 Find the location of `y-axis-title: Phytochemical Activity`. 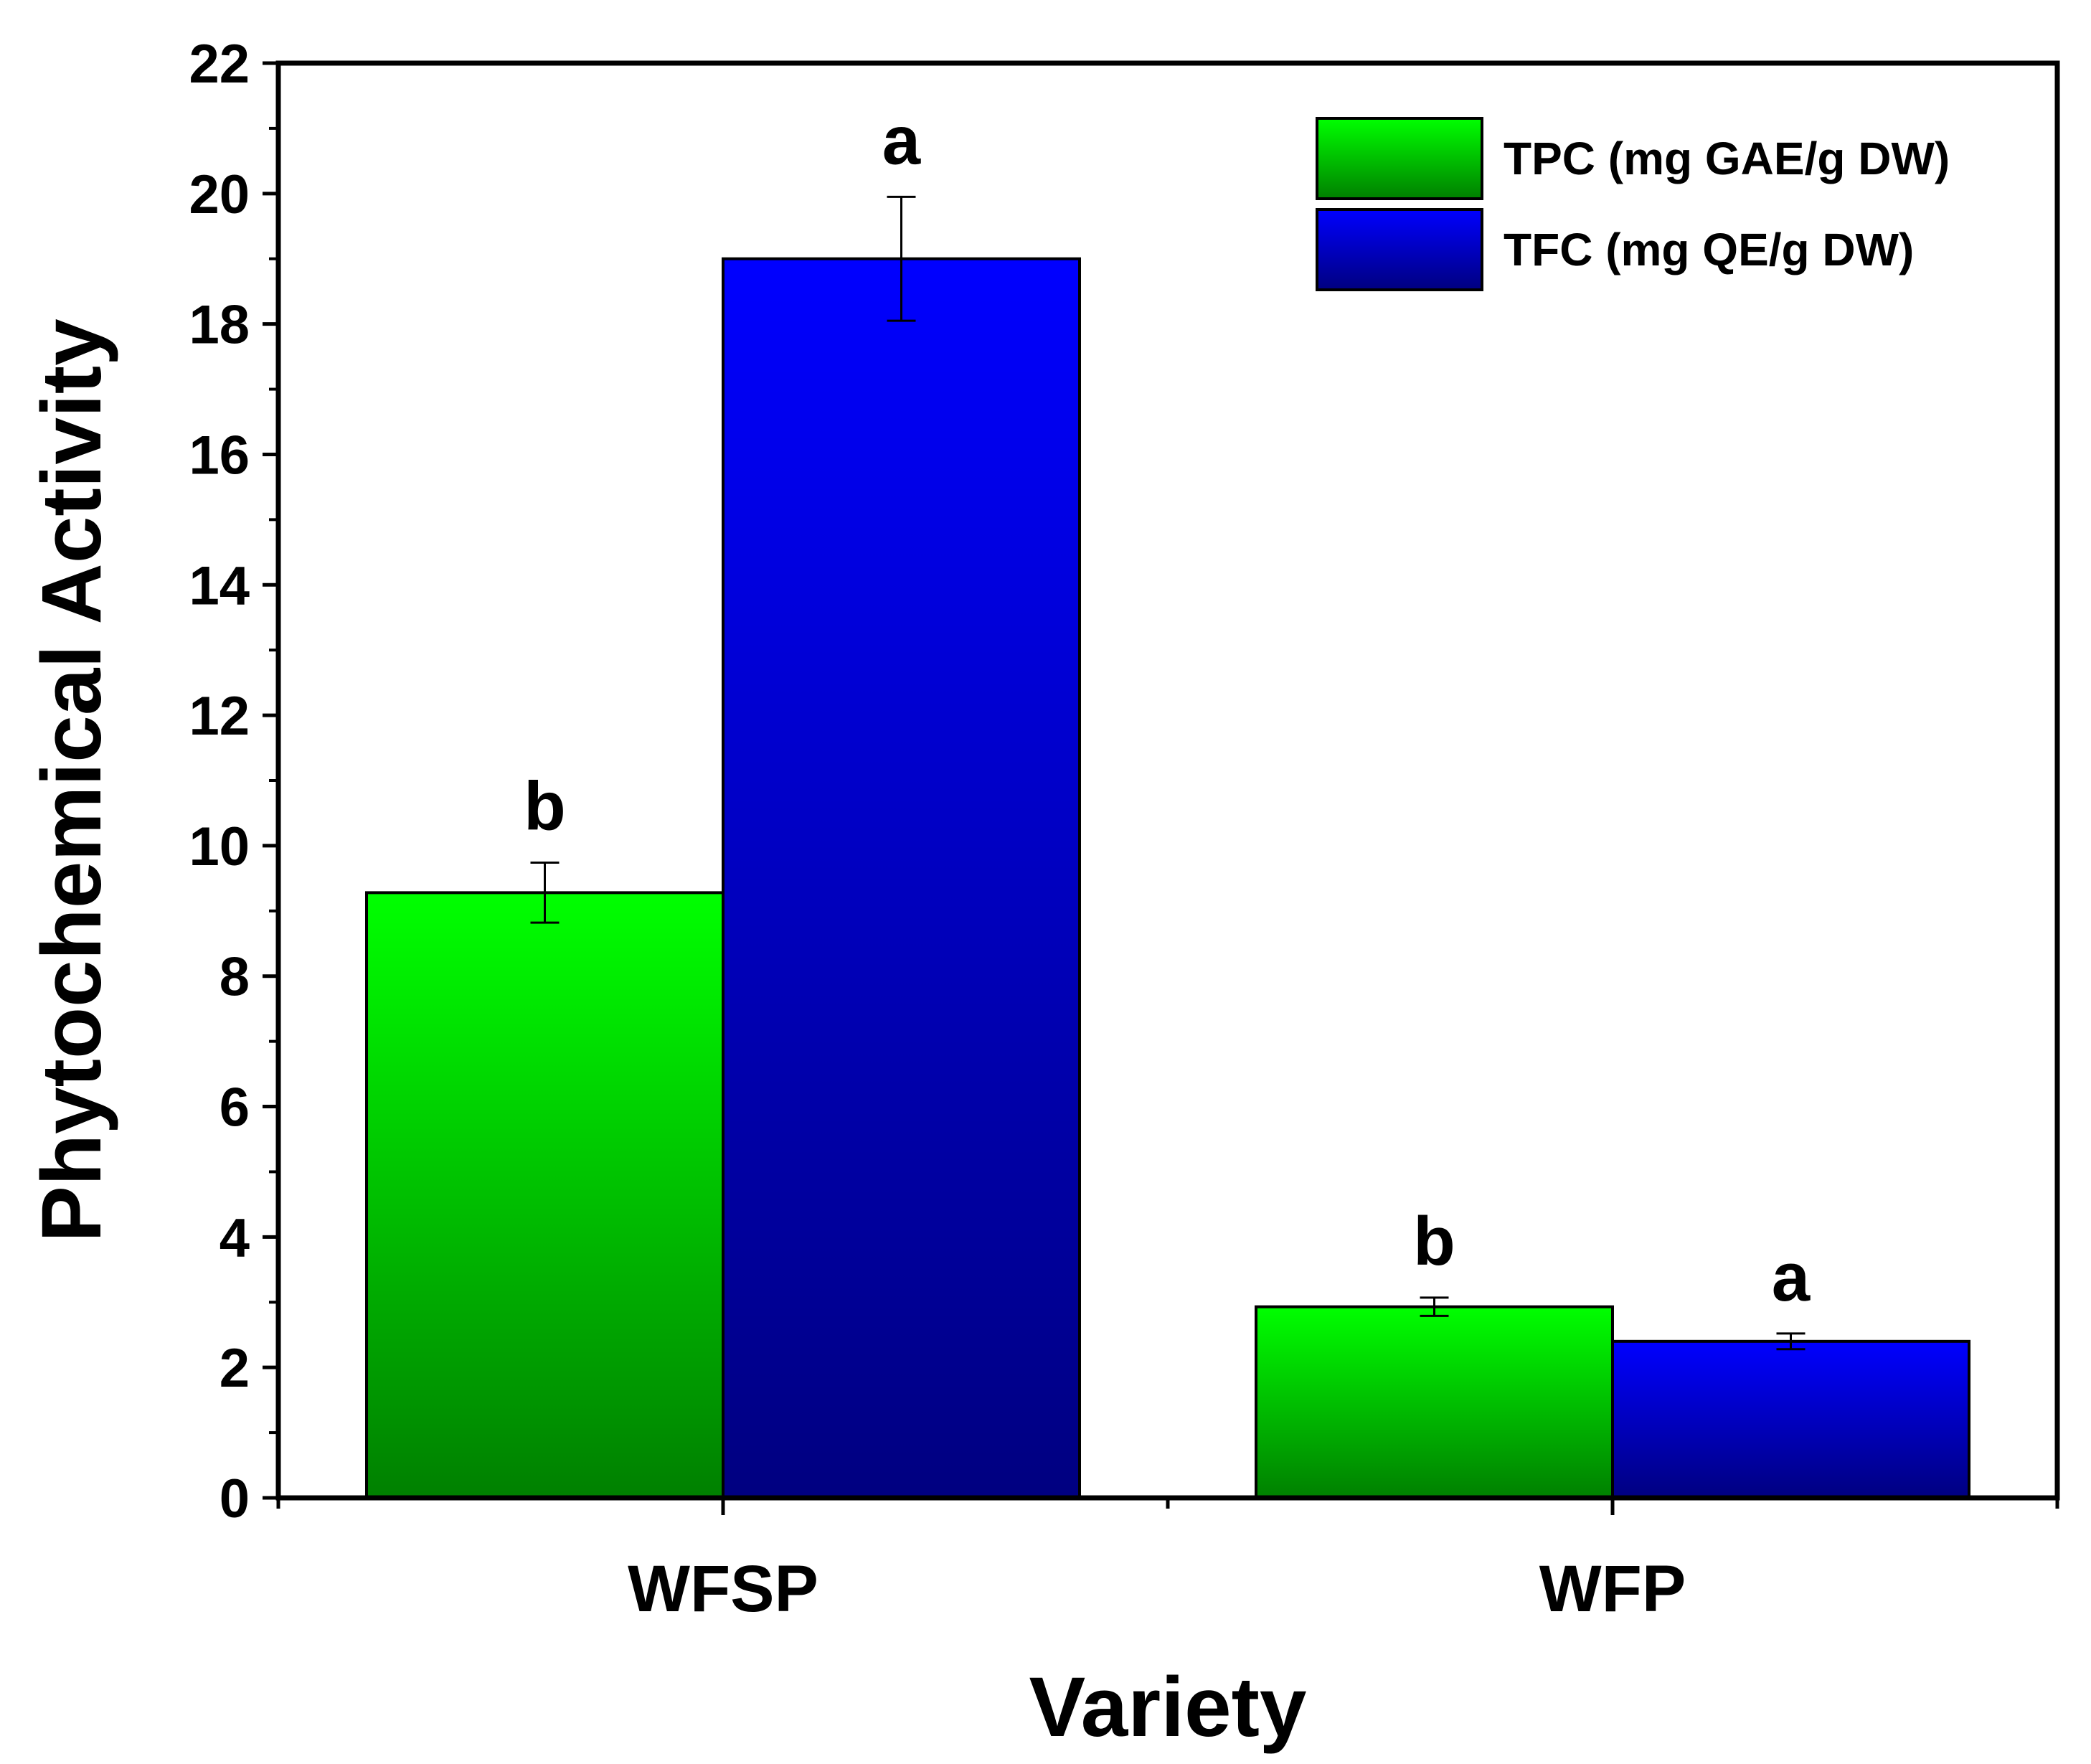

y-axis-title: Phytochemical Activity is located at coordinates (71, 780).